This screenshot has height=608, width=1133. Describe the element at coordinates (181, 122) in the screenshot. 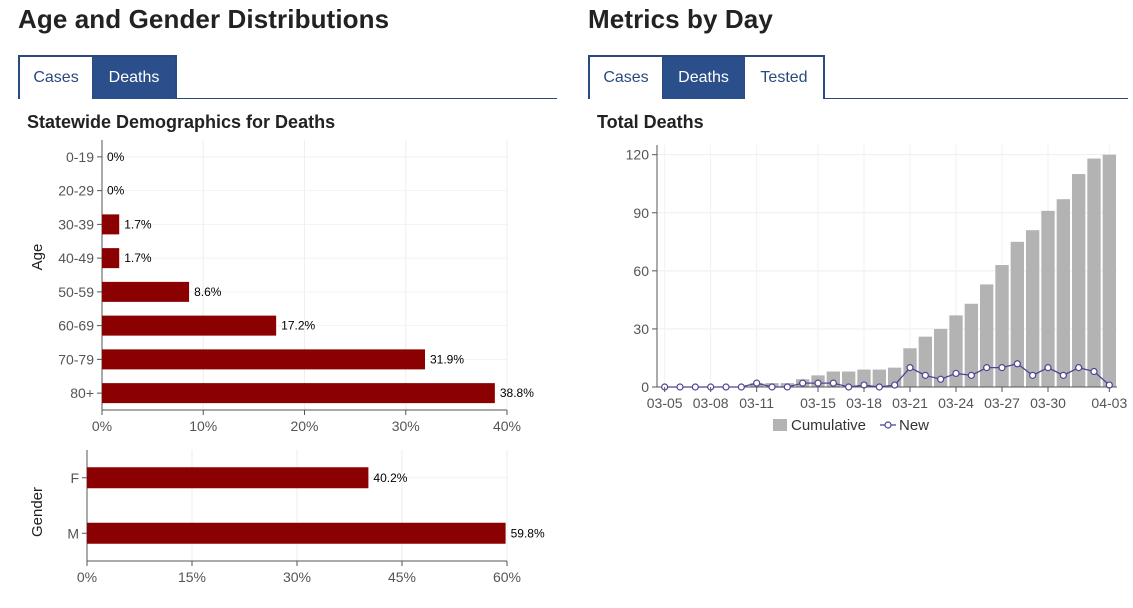

I see `demographics-chart-title: Statewide Demographics for Deaths` at that location.